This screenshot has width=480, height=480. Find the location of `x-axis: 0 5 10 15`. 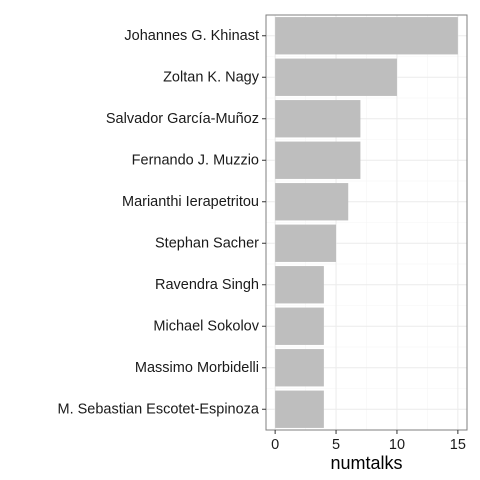

x-axis: 0 5 10 15 is located at coordinates (368, 441).